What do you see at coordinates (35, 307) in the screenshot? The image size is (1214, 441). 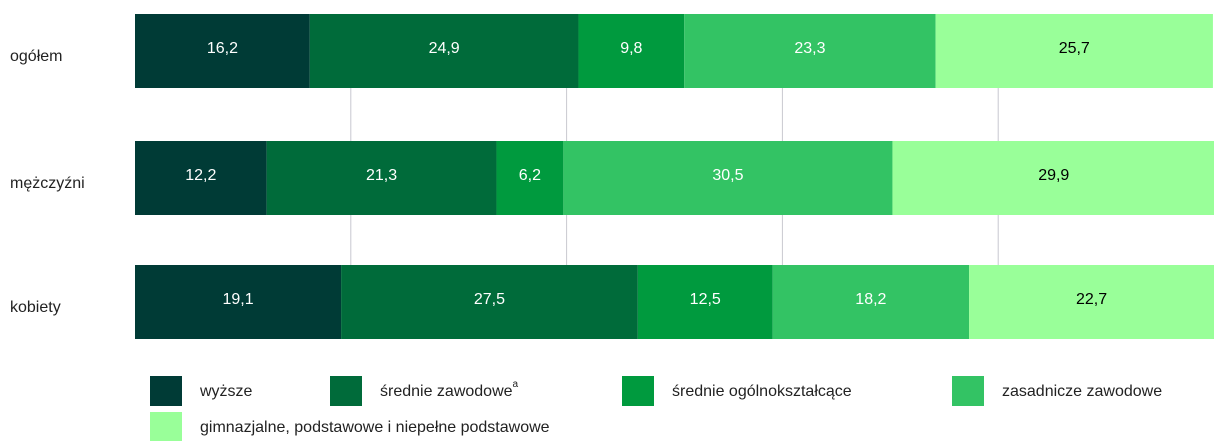 I see `category-label: kobiety` at bounding box center [35, 307].